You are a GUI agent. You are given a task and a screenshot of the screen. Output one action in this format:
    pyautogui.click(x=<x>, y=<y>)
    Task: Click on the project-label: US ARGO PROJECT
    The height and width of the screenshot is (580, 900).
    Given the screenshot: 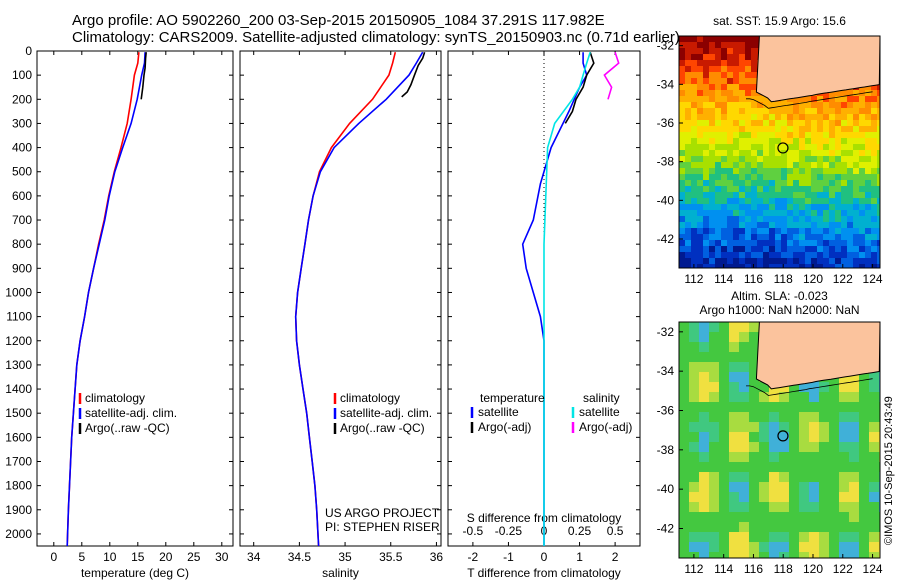 What is the action you would take?
    pyautogui.click(x=382, y=513)
    